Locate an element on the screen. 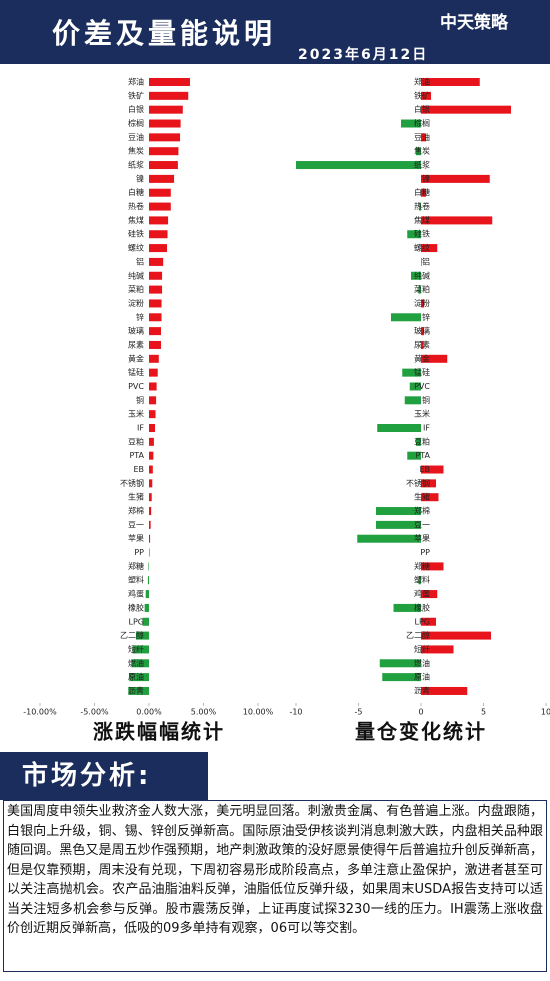 This screenshot has height=981, width=550. category-label: 生猪 is located at coordinates (422, 497).